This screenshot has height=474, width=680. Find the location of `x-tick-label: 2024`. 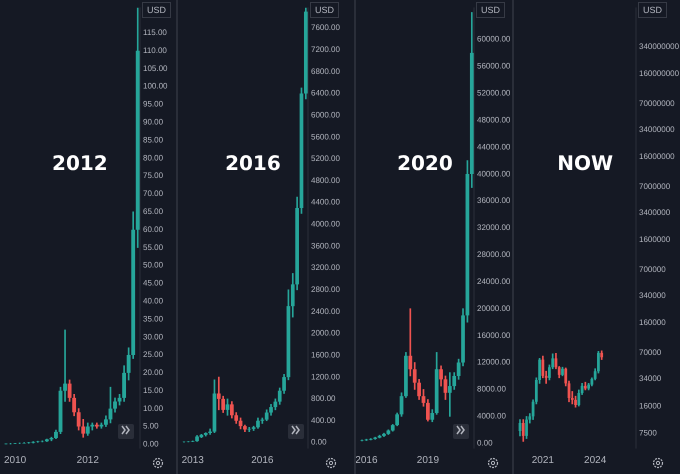

x-tick-label: 2024 is located at coordinates (595, 460).